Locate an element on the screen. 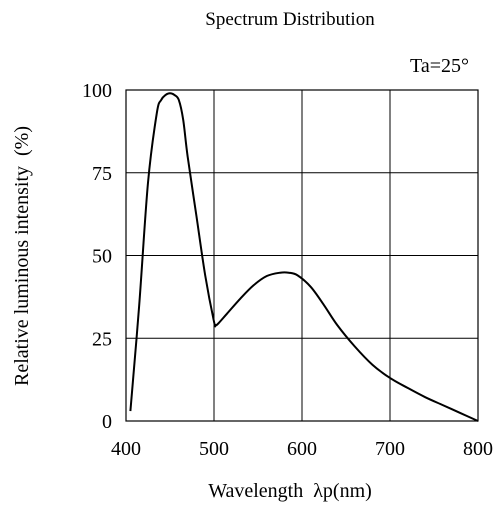 This screenshot has width=500, height=507. y-axis-label: Relative luminous intensity (%) is located at coordinates (22, 256).